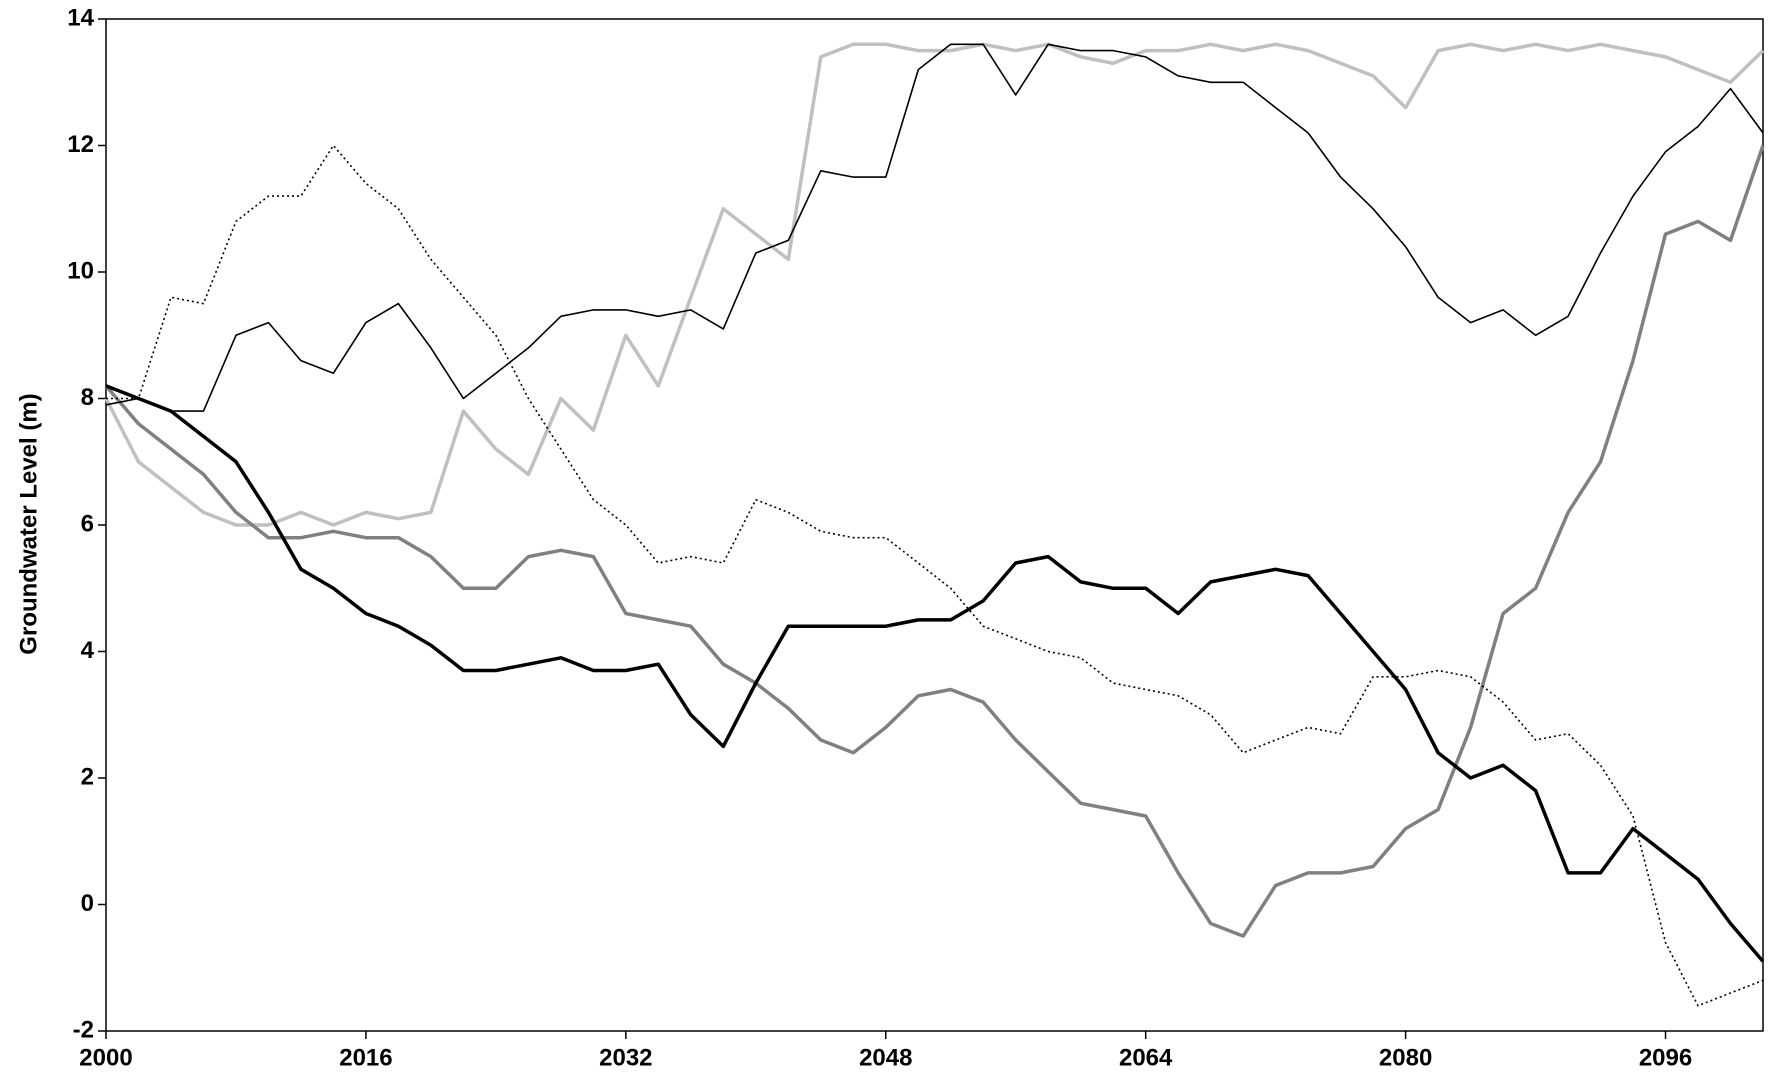 The height and width of the screenshot is (1090, 1783). Describe the element at coordinates (83, 1029) in the screenshot. I see `y-tick-label: -2` at that location.